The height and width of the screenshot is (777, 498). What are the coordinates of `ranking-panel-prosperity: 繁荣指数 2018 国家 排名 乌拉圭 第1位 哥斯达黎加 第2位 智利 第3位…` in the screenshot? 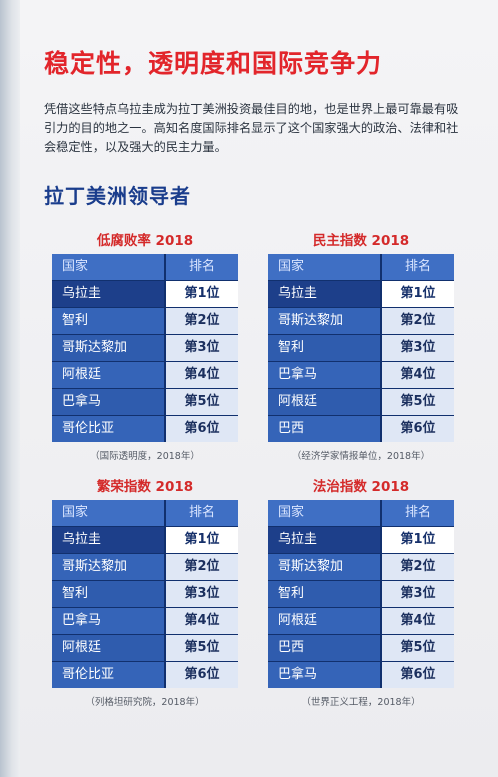 It's located at (145, 591).